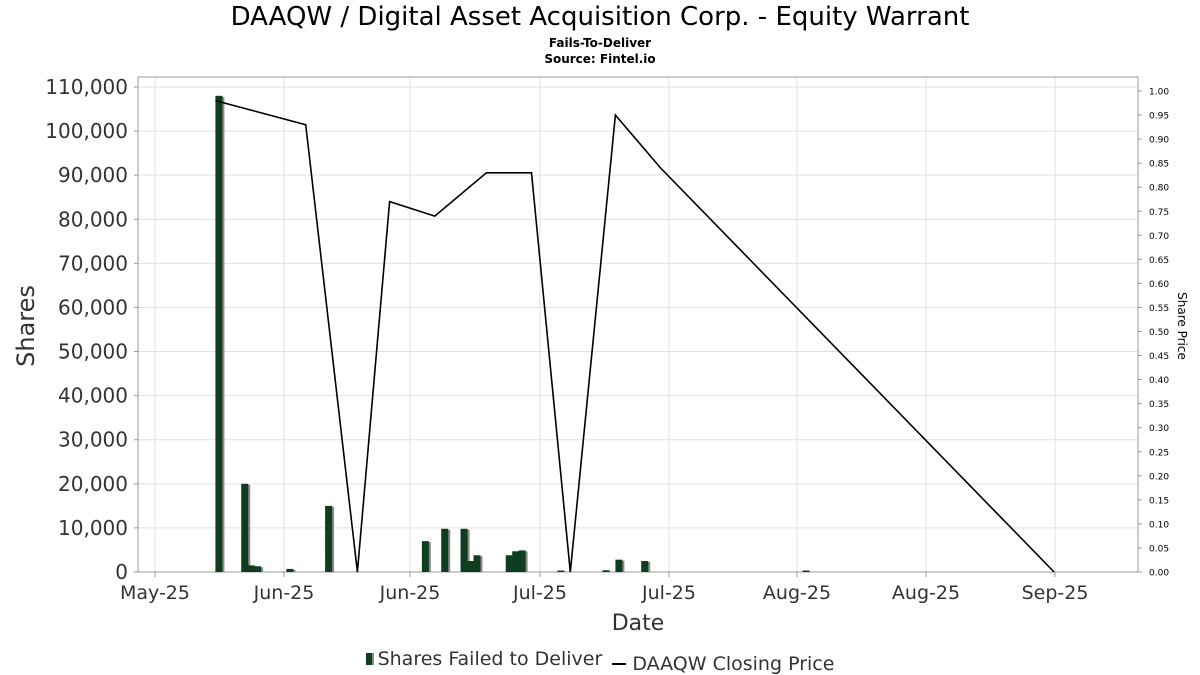  What do you see at coordinates (1159, 549) in the screenshot?
I see `y2-tick-label: 0.05` at bounding box center [1159, 549].